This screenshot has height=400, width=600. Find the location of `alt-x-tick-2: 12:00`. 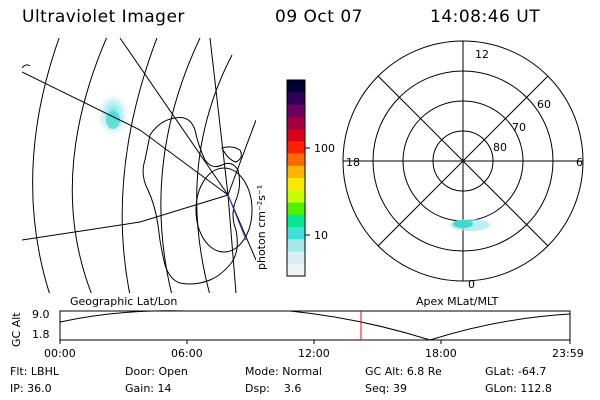

alt-x-tick-2: 12:00 is located at coordinates (314, 353).